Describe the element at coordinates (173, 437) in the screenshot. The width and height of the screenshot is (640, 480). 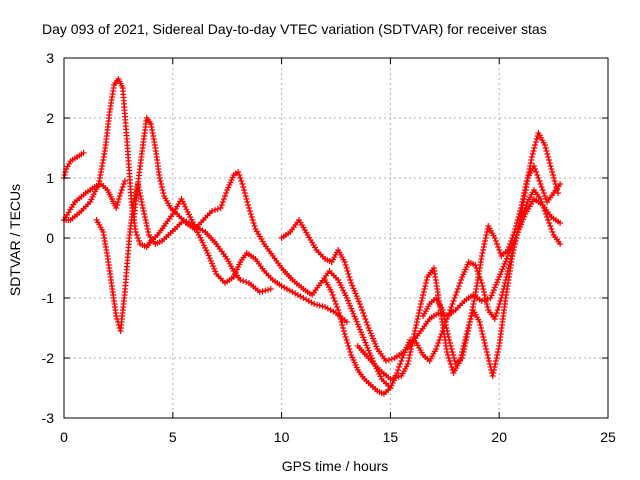
I see `x-tick-label: 5` at that location.